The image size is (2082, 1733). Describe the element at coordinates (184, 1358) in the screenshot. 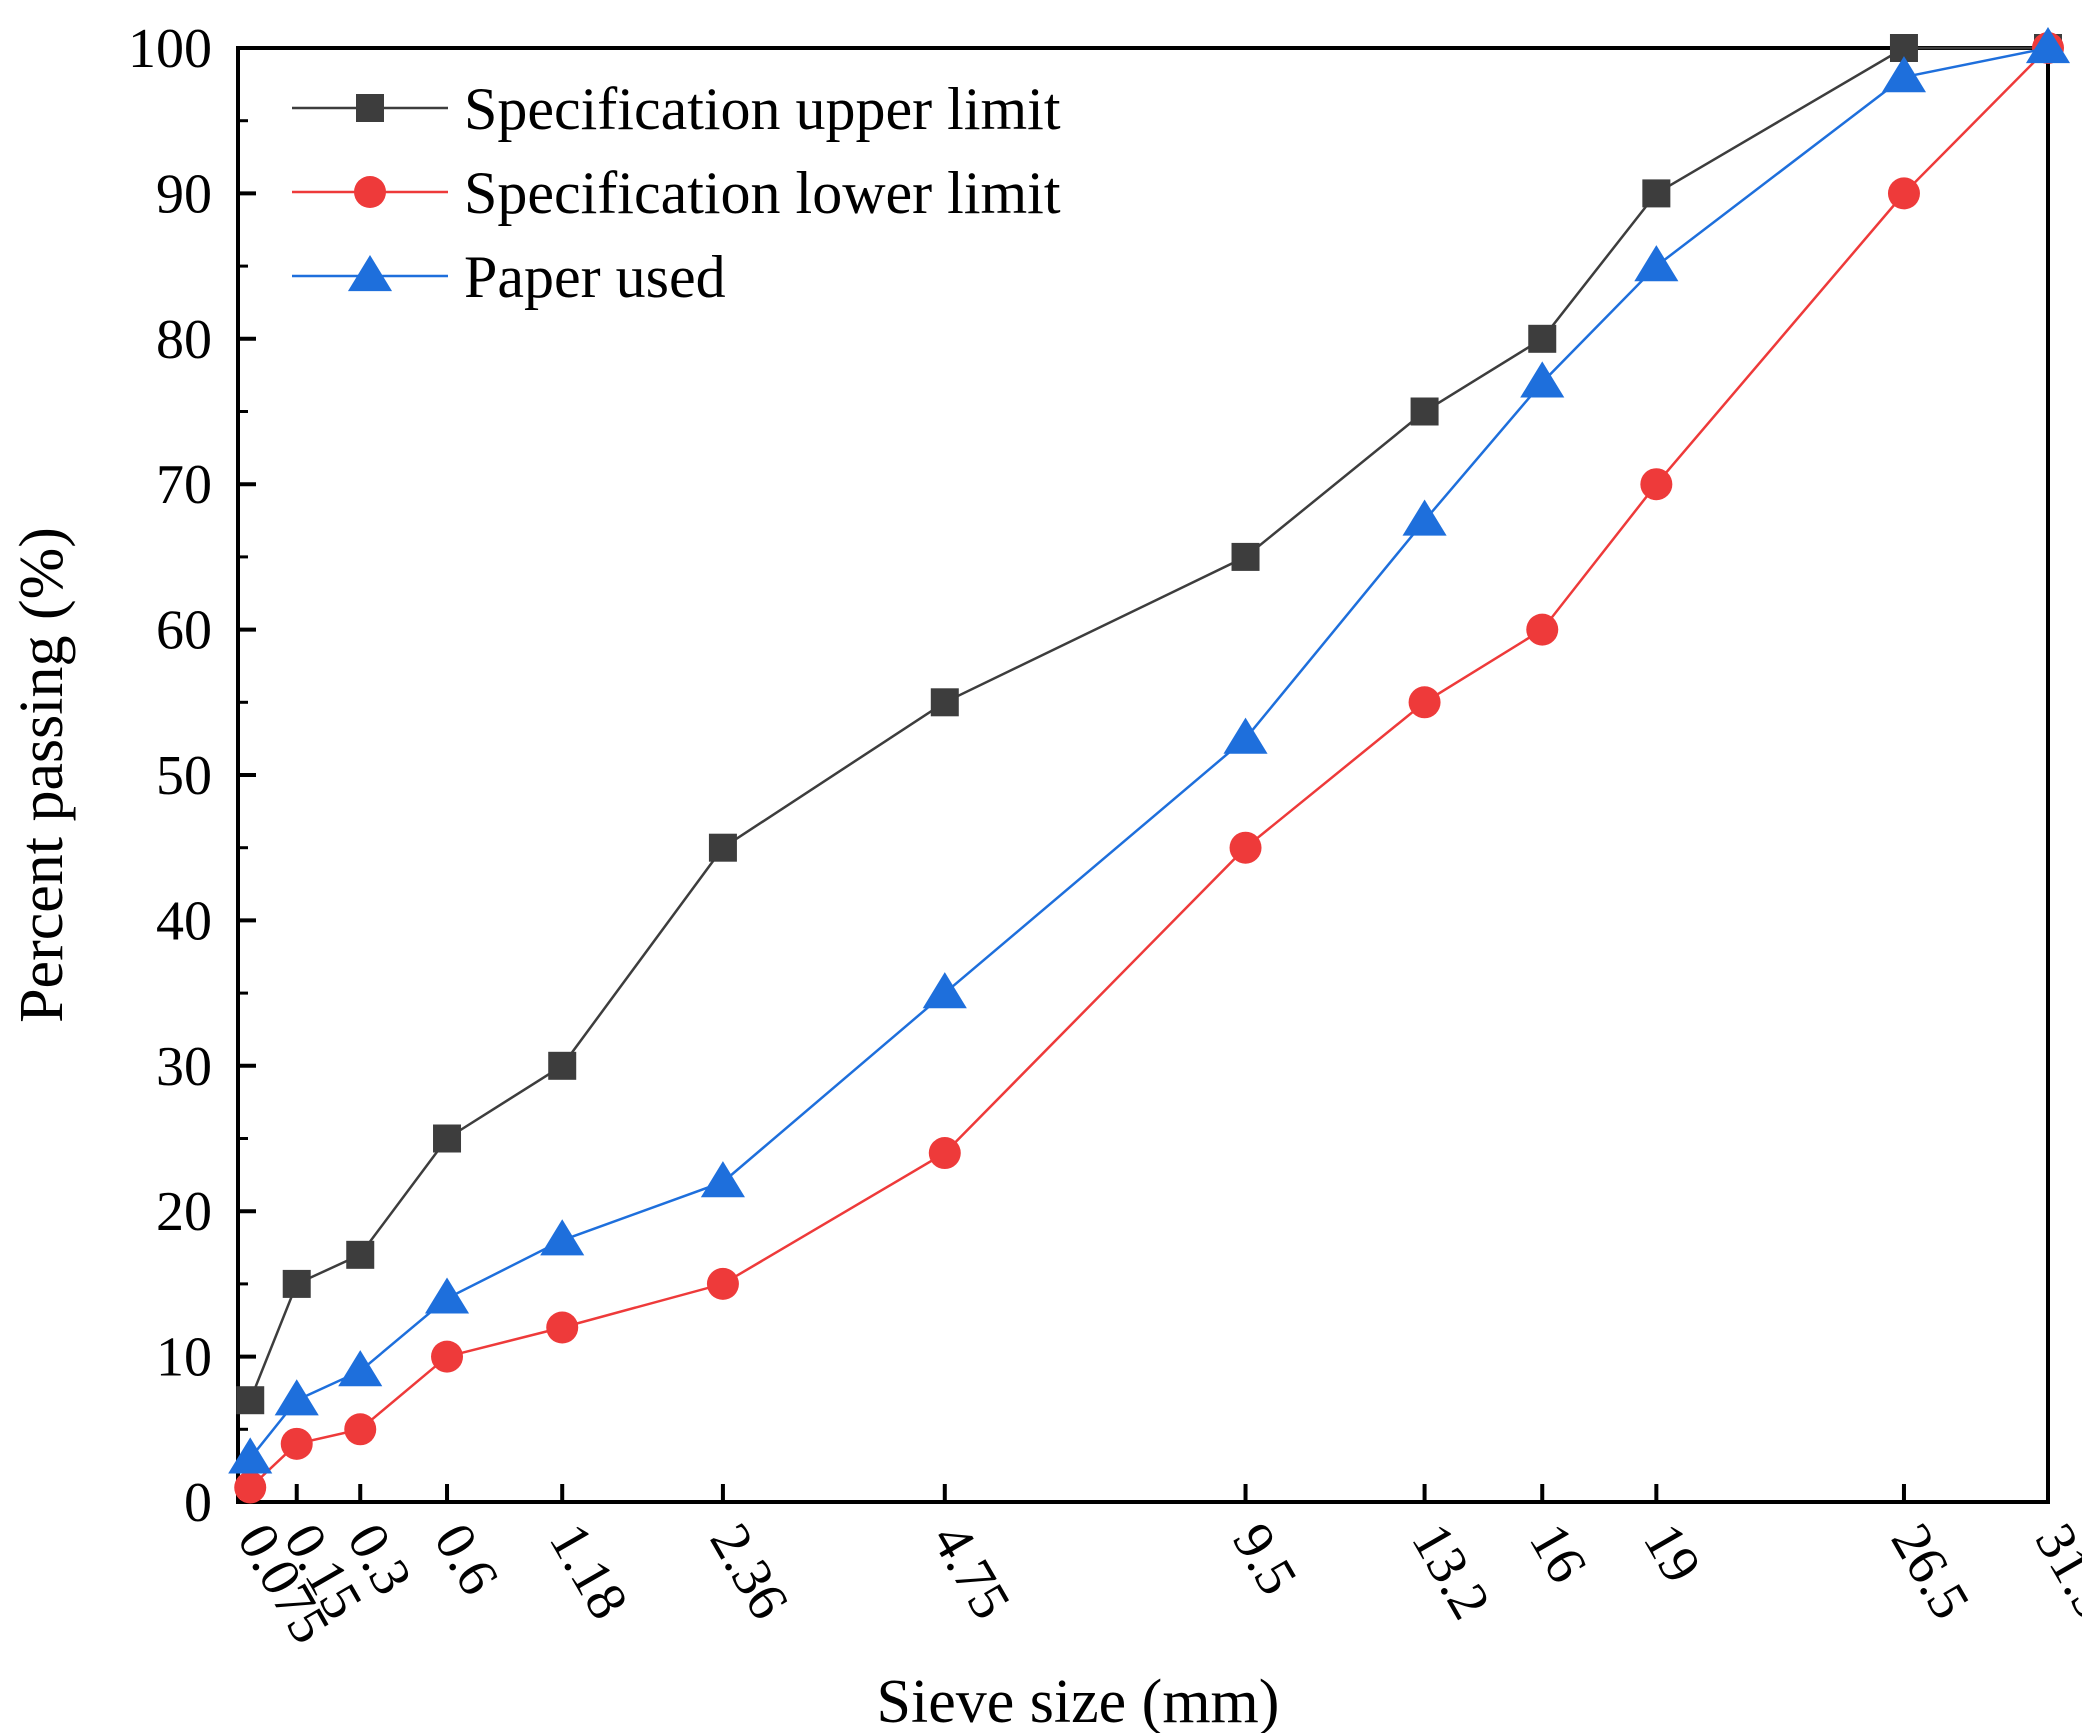

I see `y-tick-label: 10` at that location.